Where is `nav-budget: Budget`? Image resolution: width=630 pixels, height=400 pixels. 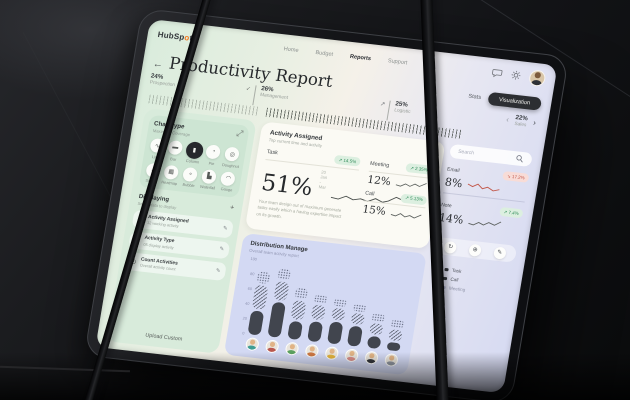
nav-budget: Budget is located at coordinates (324, 53).